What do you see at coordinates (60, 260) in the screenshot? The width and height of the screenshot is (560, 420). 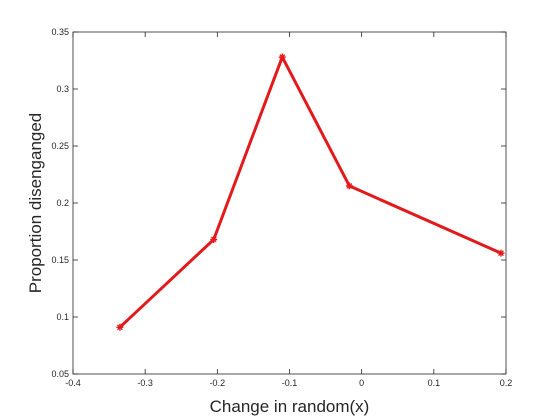 I see `y-tick-label: 0.15` at bounding box center [60, 260].